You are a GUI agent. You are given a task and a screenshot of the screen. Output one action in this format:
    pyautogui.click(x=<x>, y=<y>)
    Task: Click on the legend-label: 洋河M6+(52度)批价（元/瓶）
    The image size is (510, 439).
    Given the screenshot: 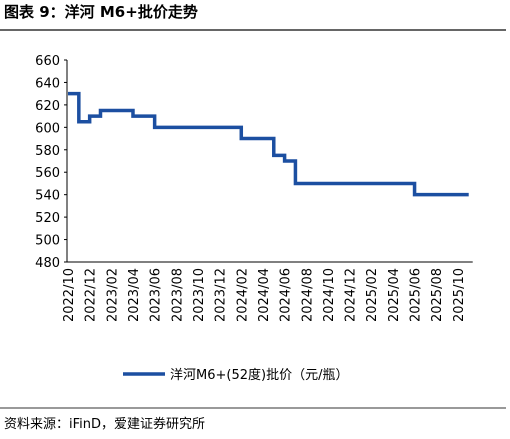 What is the action you would take?
    pyautogui.click(x=259, y=375)
    